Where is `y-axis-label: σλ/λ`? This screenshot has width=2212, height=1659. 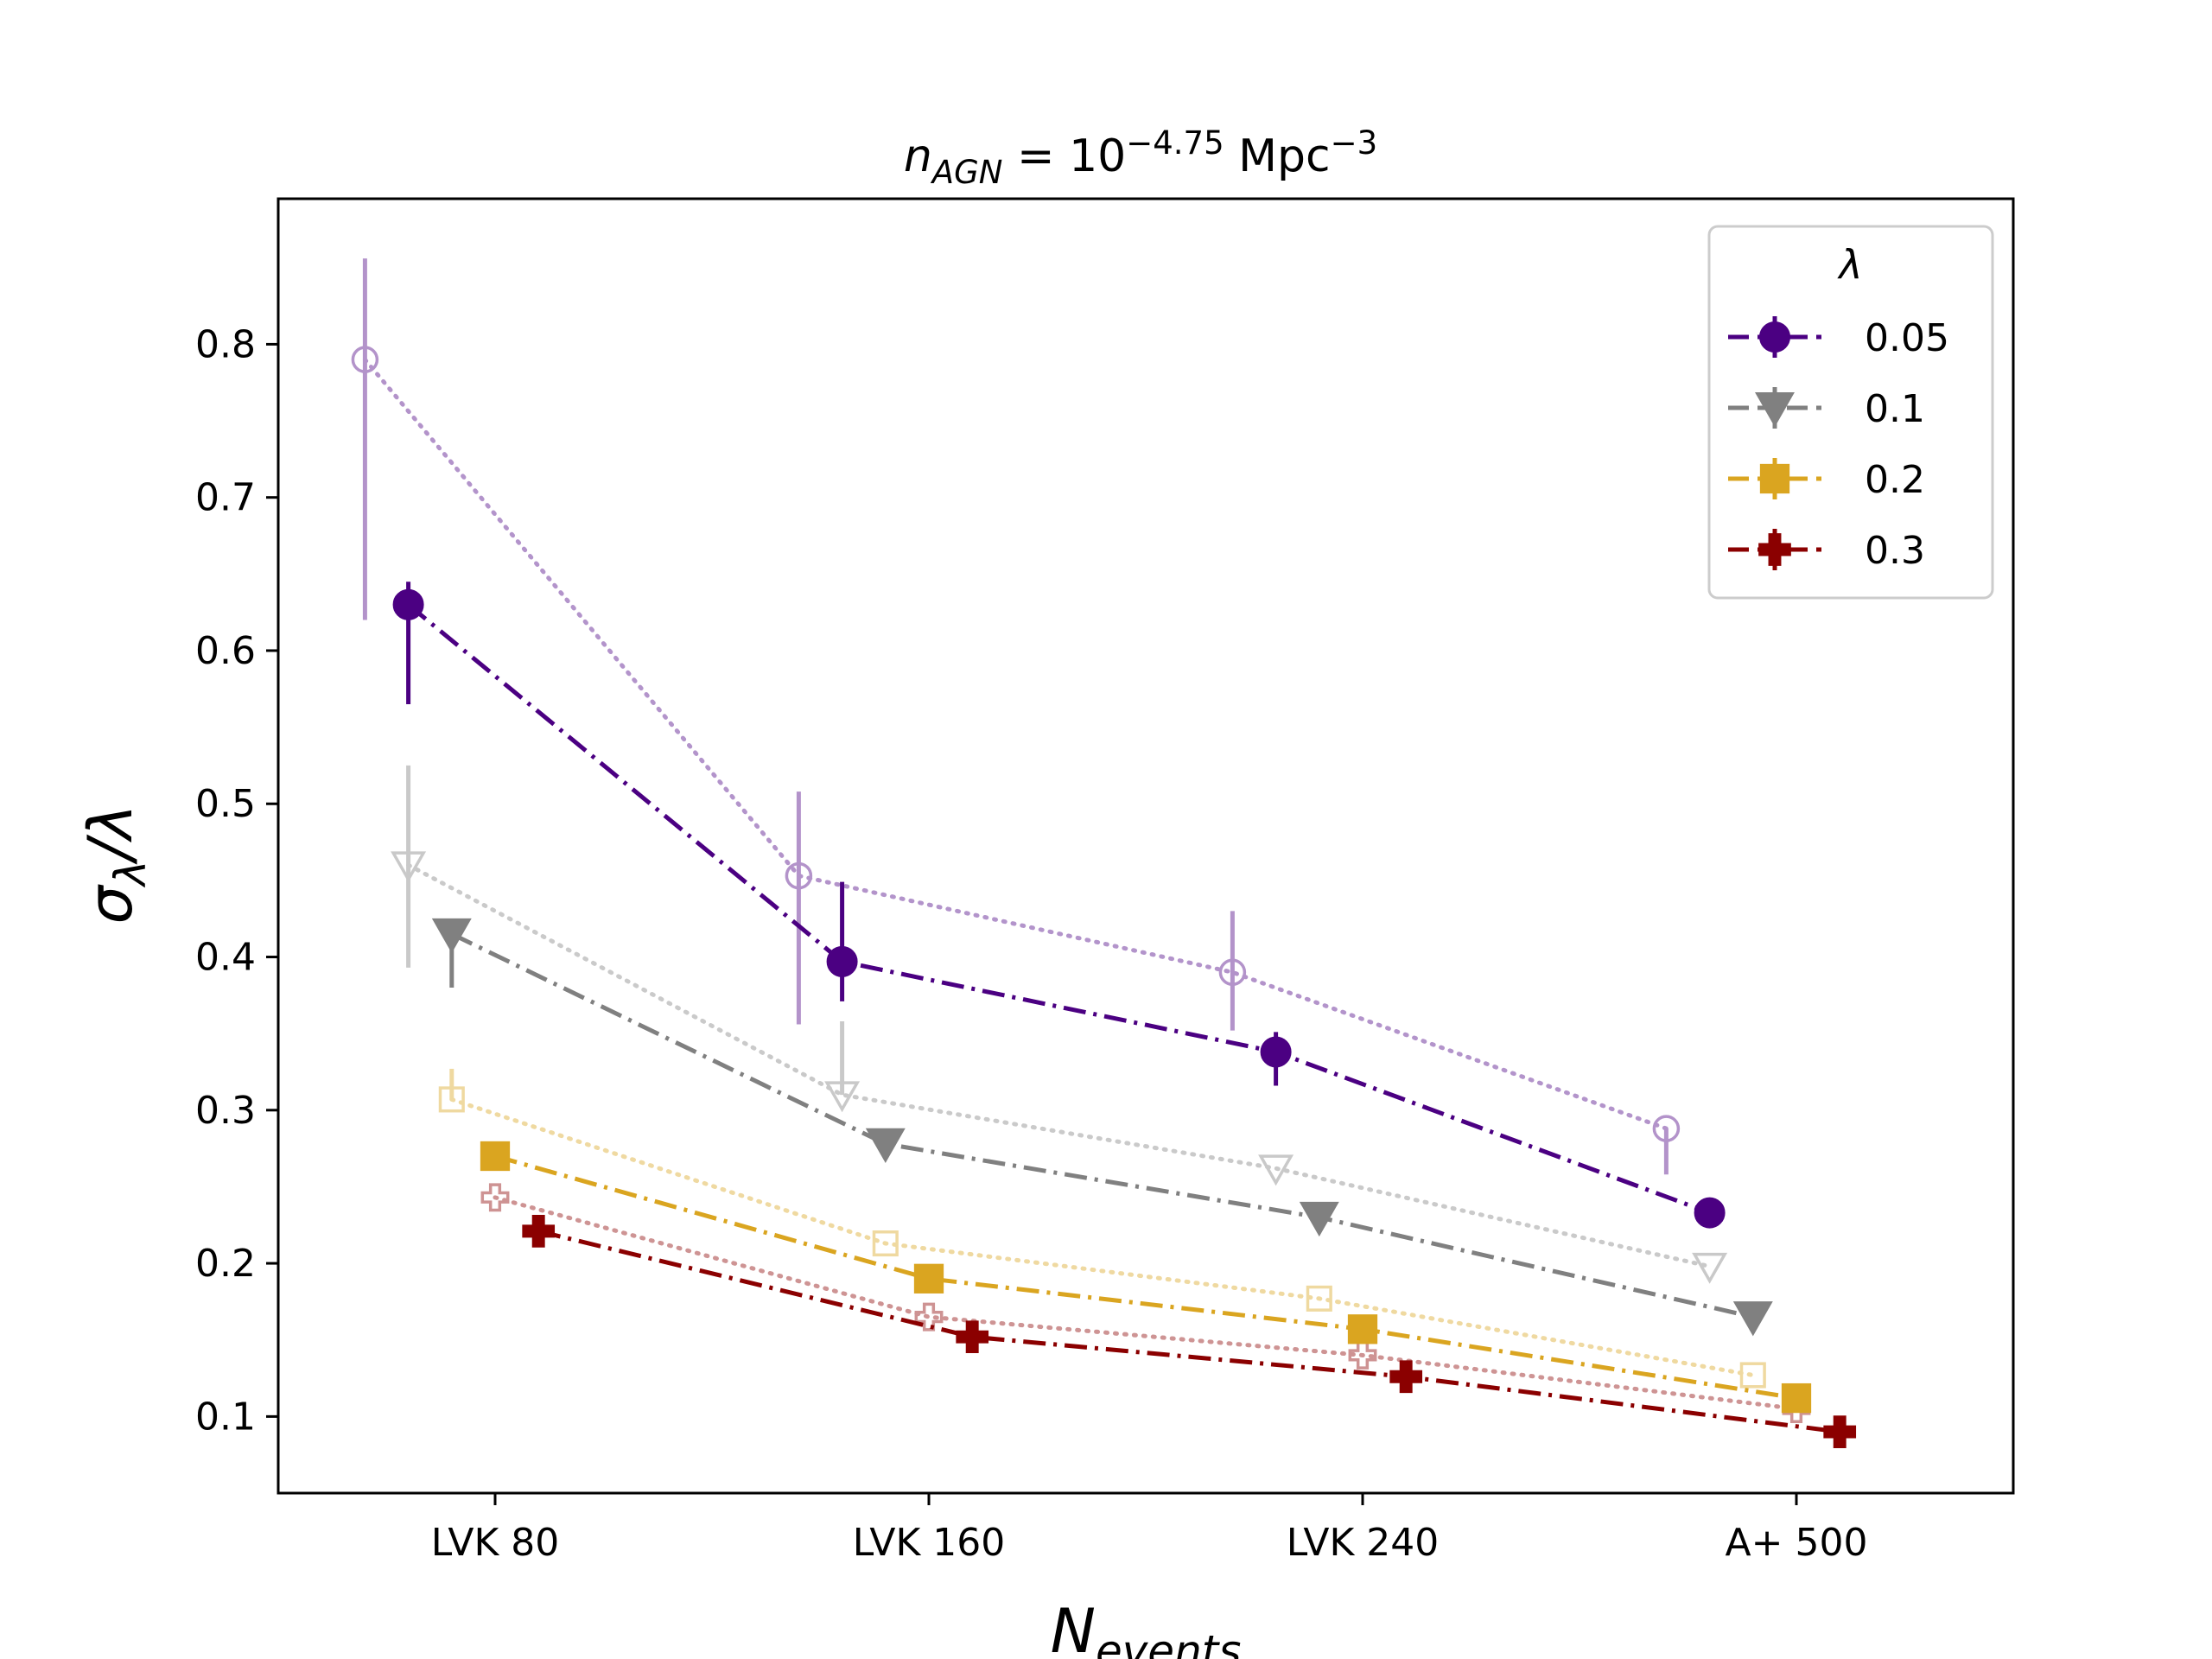 y-axis-label: σλ/λ is located at coordinates (115, 864).